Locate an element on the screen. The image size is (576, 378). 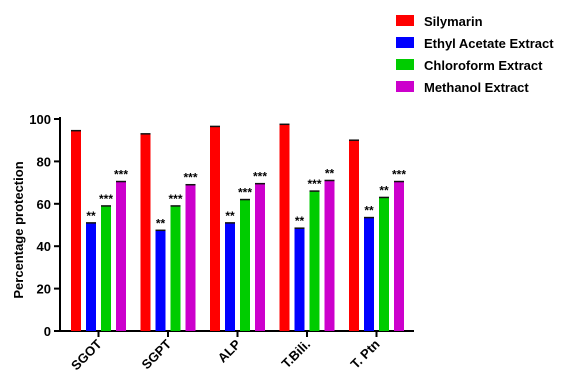
bar-silymarin-sgpt is located at coordinates (145, 232).